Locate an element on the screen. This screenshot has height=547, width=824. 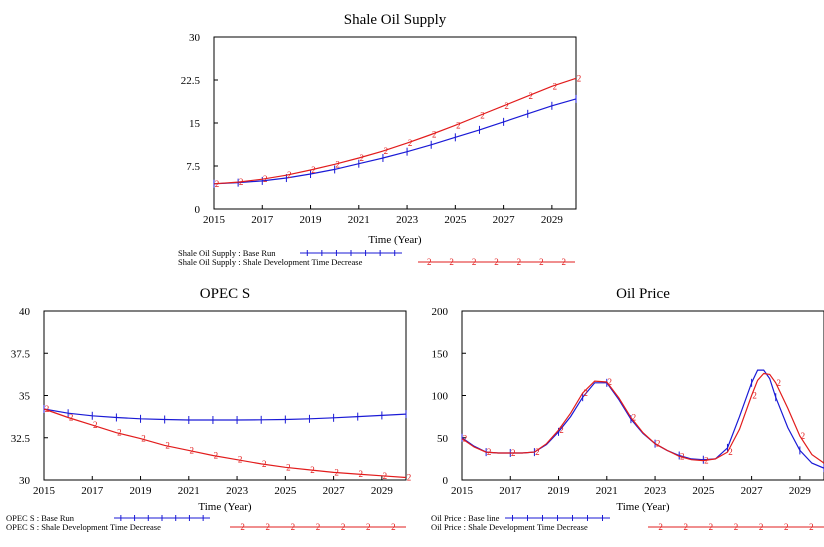
y-tick-label: 150 is located at coordinates (440, 354).